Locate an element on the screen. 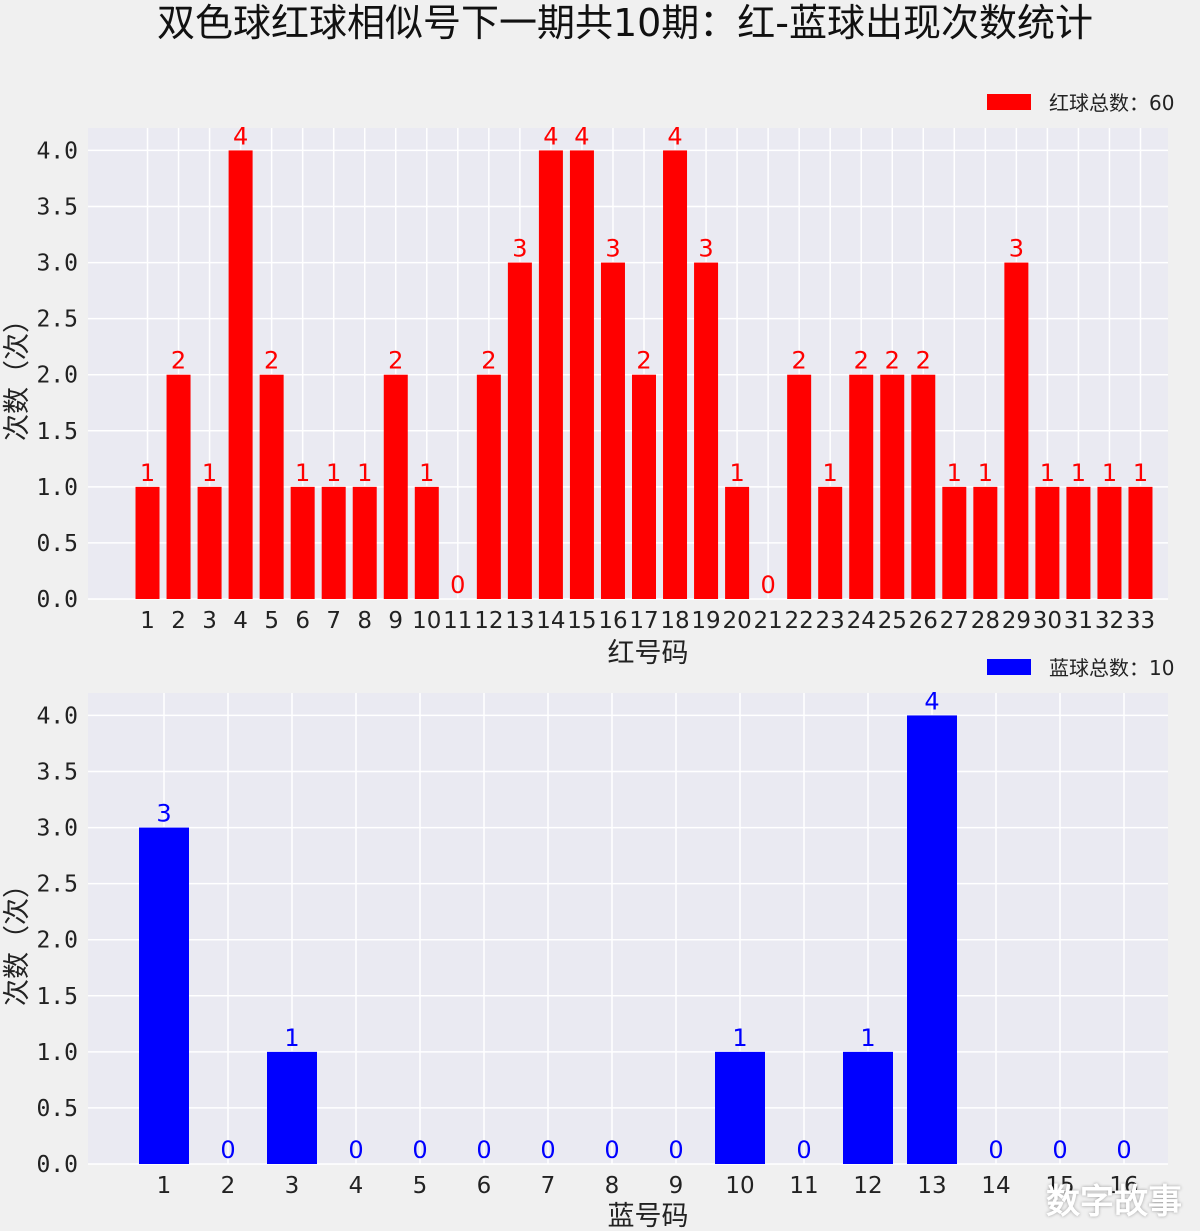  y-axis-label: 次数（次） is located at coordinates (17, 938).